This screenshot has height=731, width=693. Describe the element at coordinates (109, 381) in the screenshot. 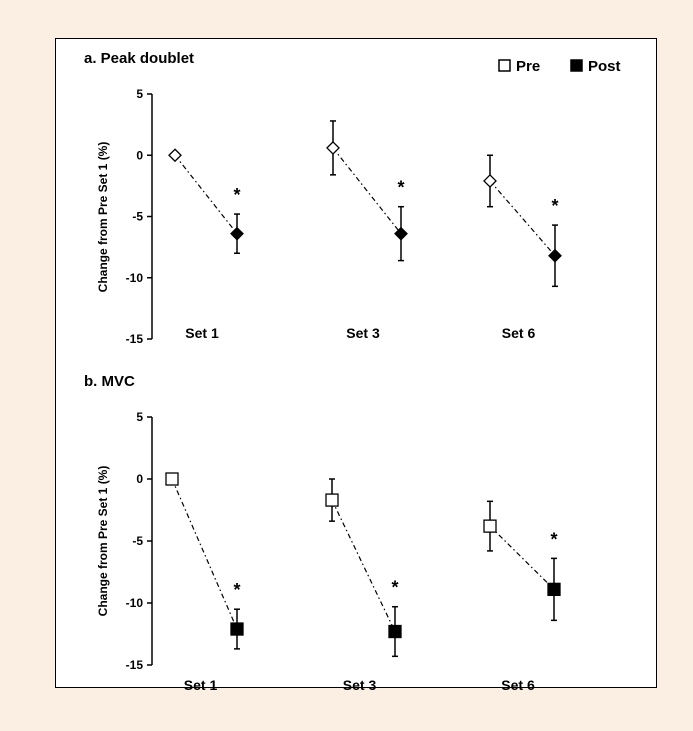

I see `panel-b-title: b. MVC` at that location.